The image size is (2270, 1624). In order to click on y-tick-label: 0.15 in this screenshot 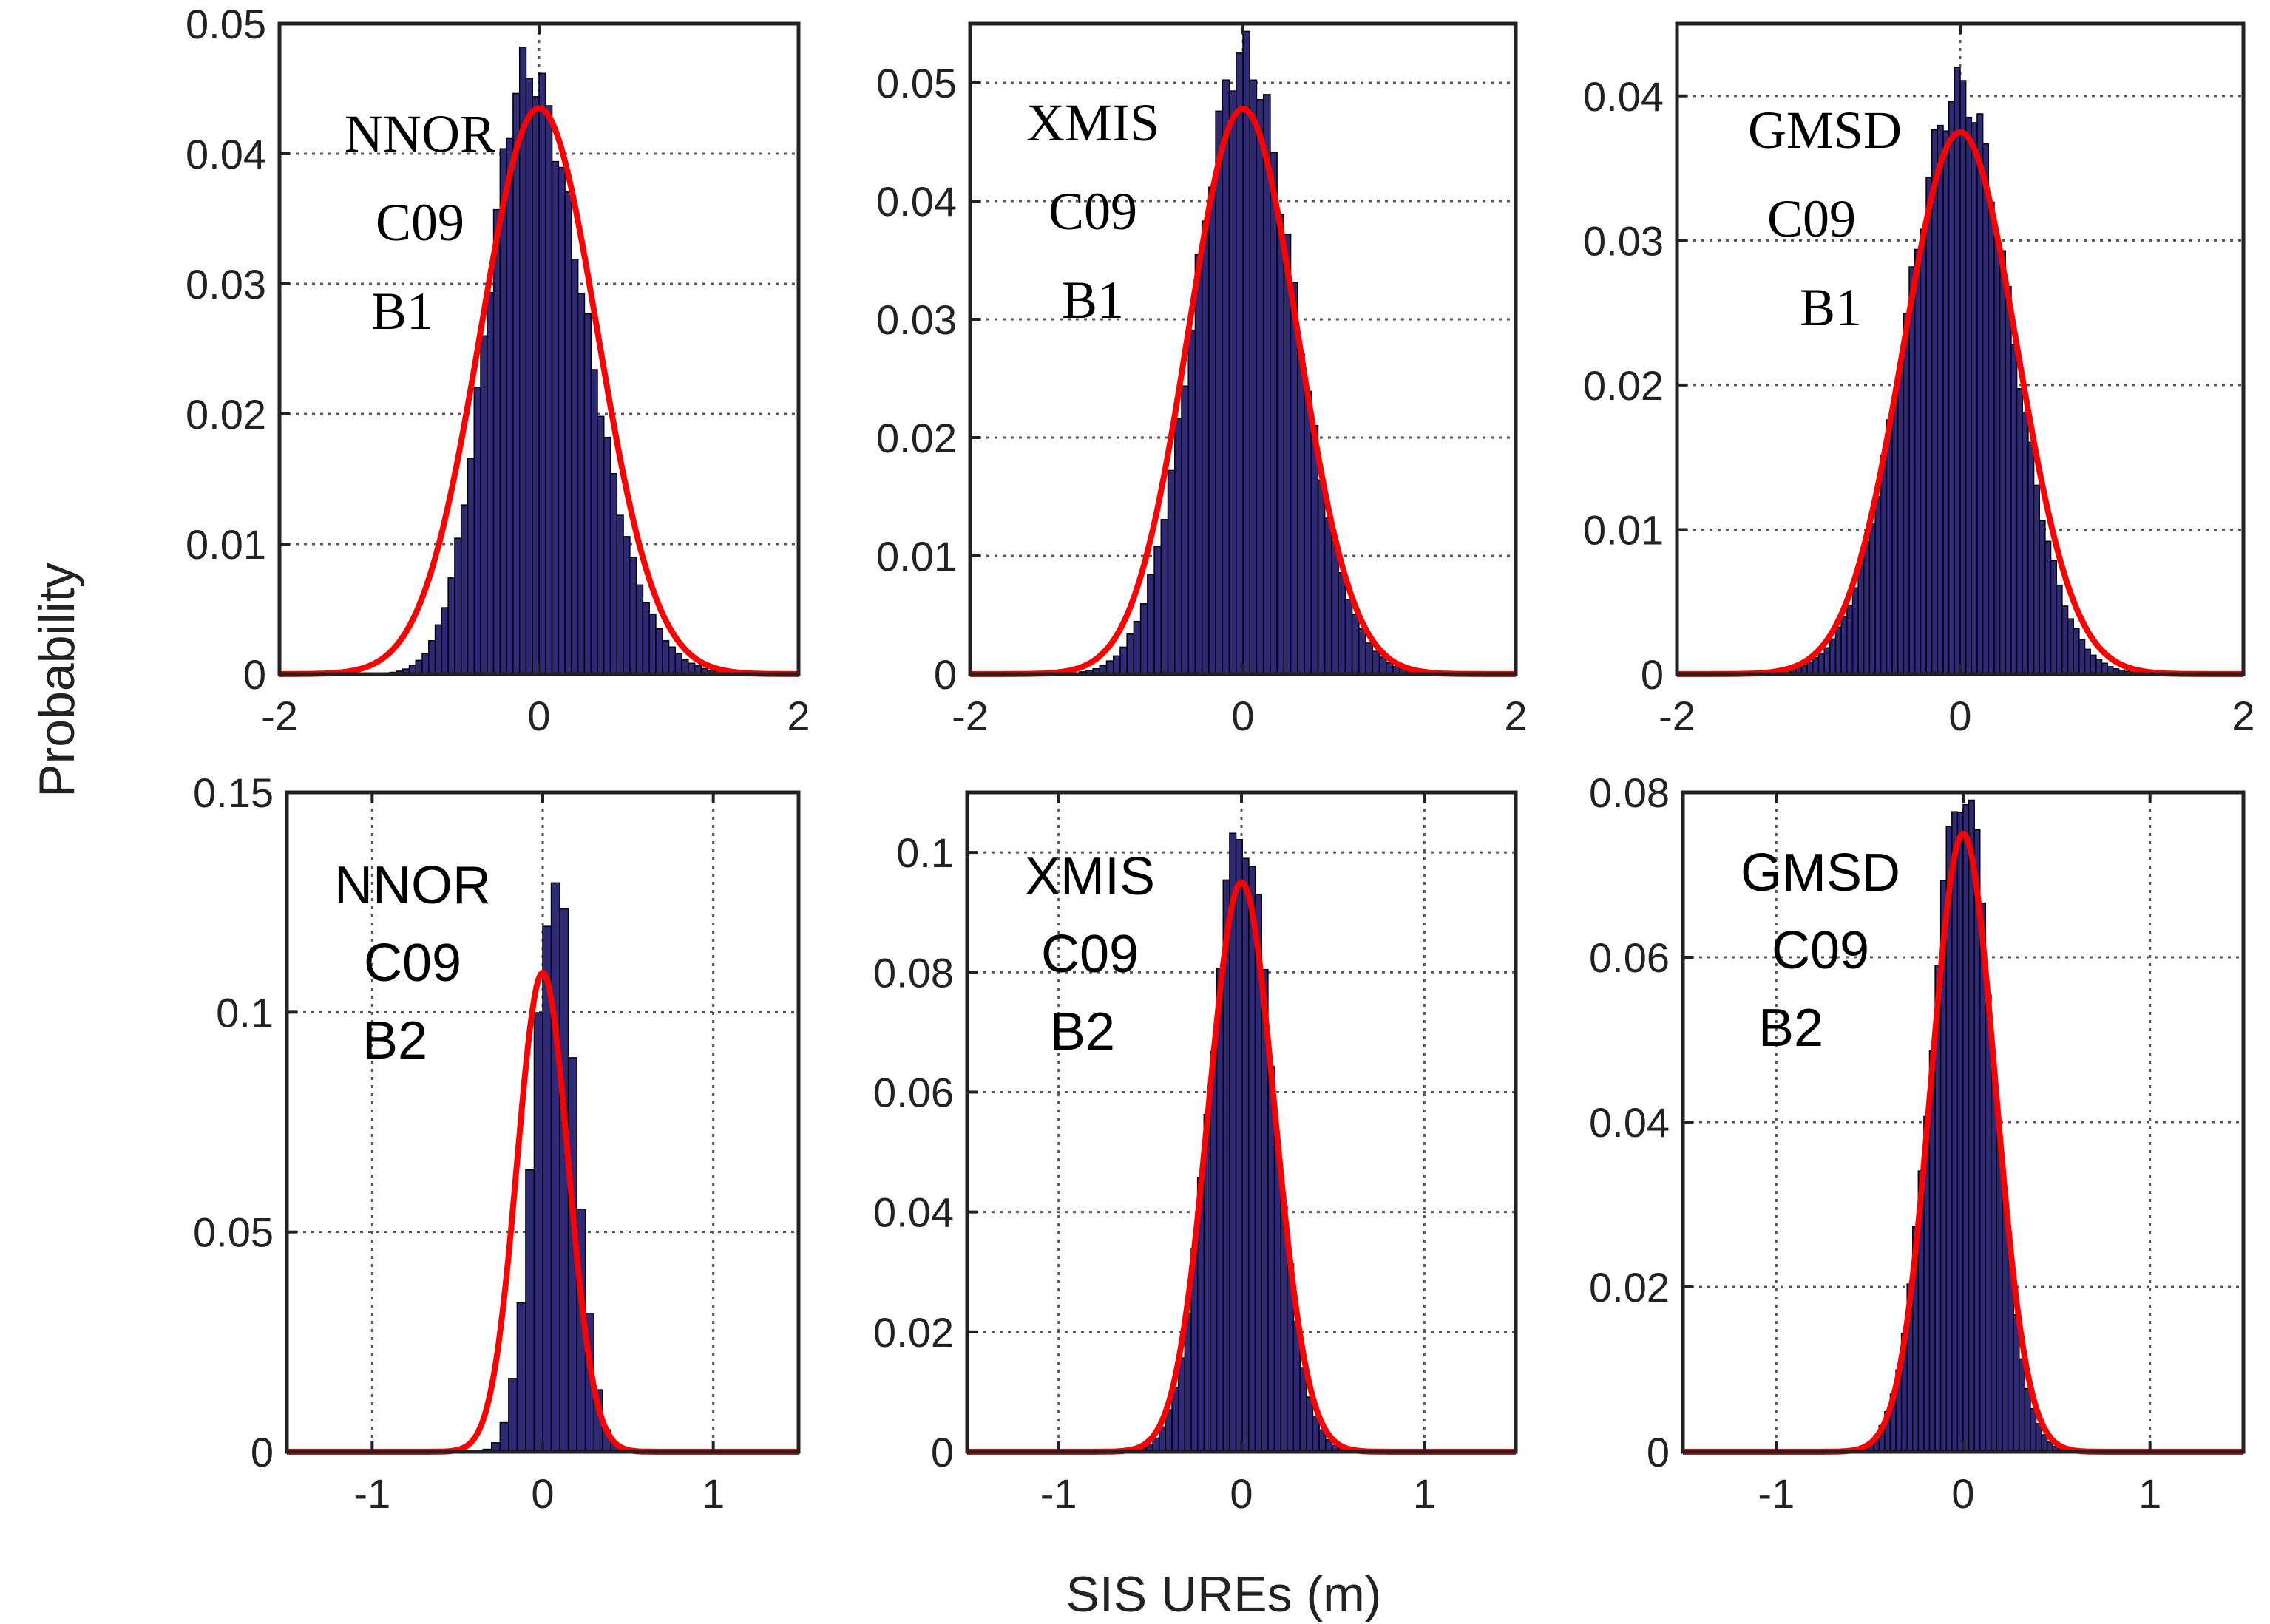, I will do `click(233, 792)`.